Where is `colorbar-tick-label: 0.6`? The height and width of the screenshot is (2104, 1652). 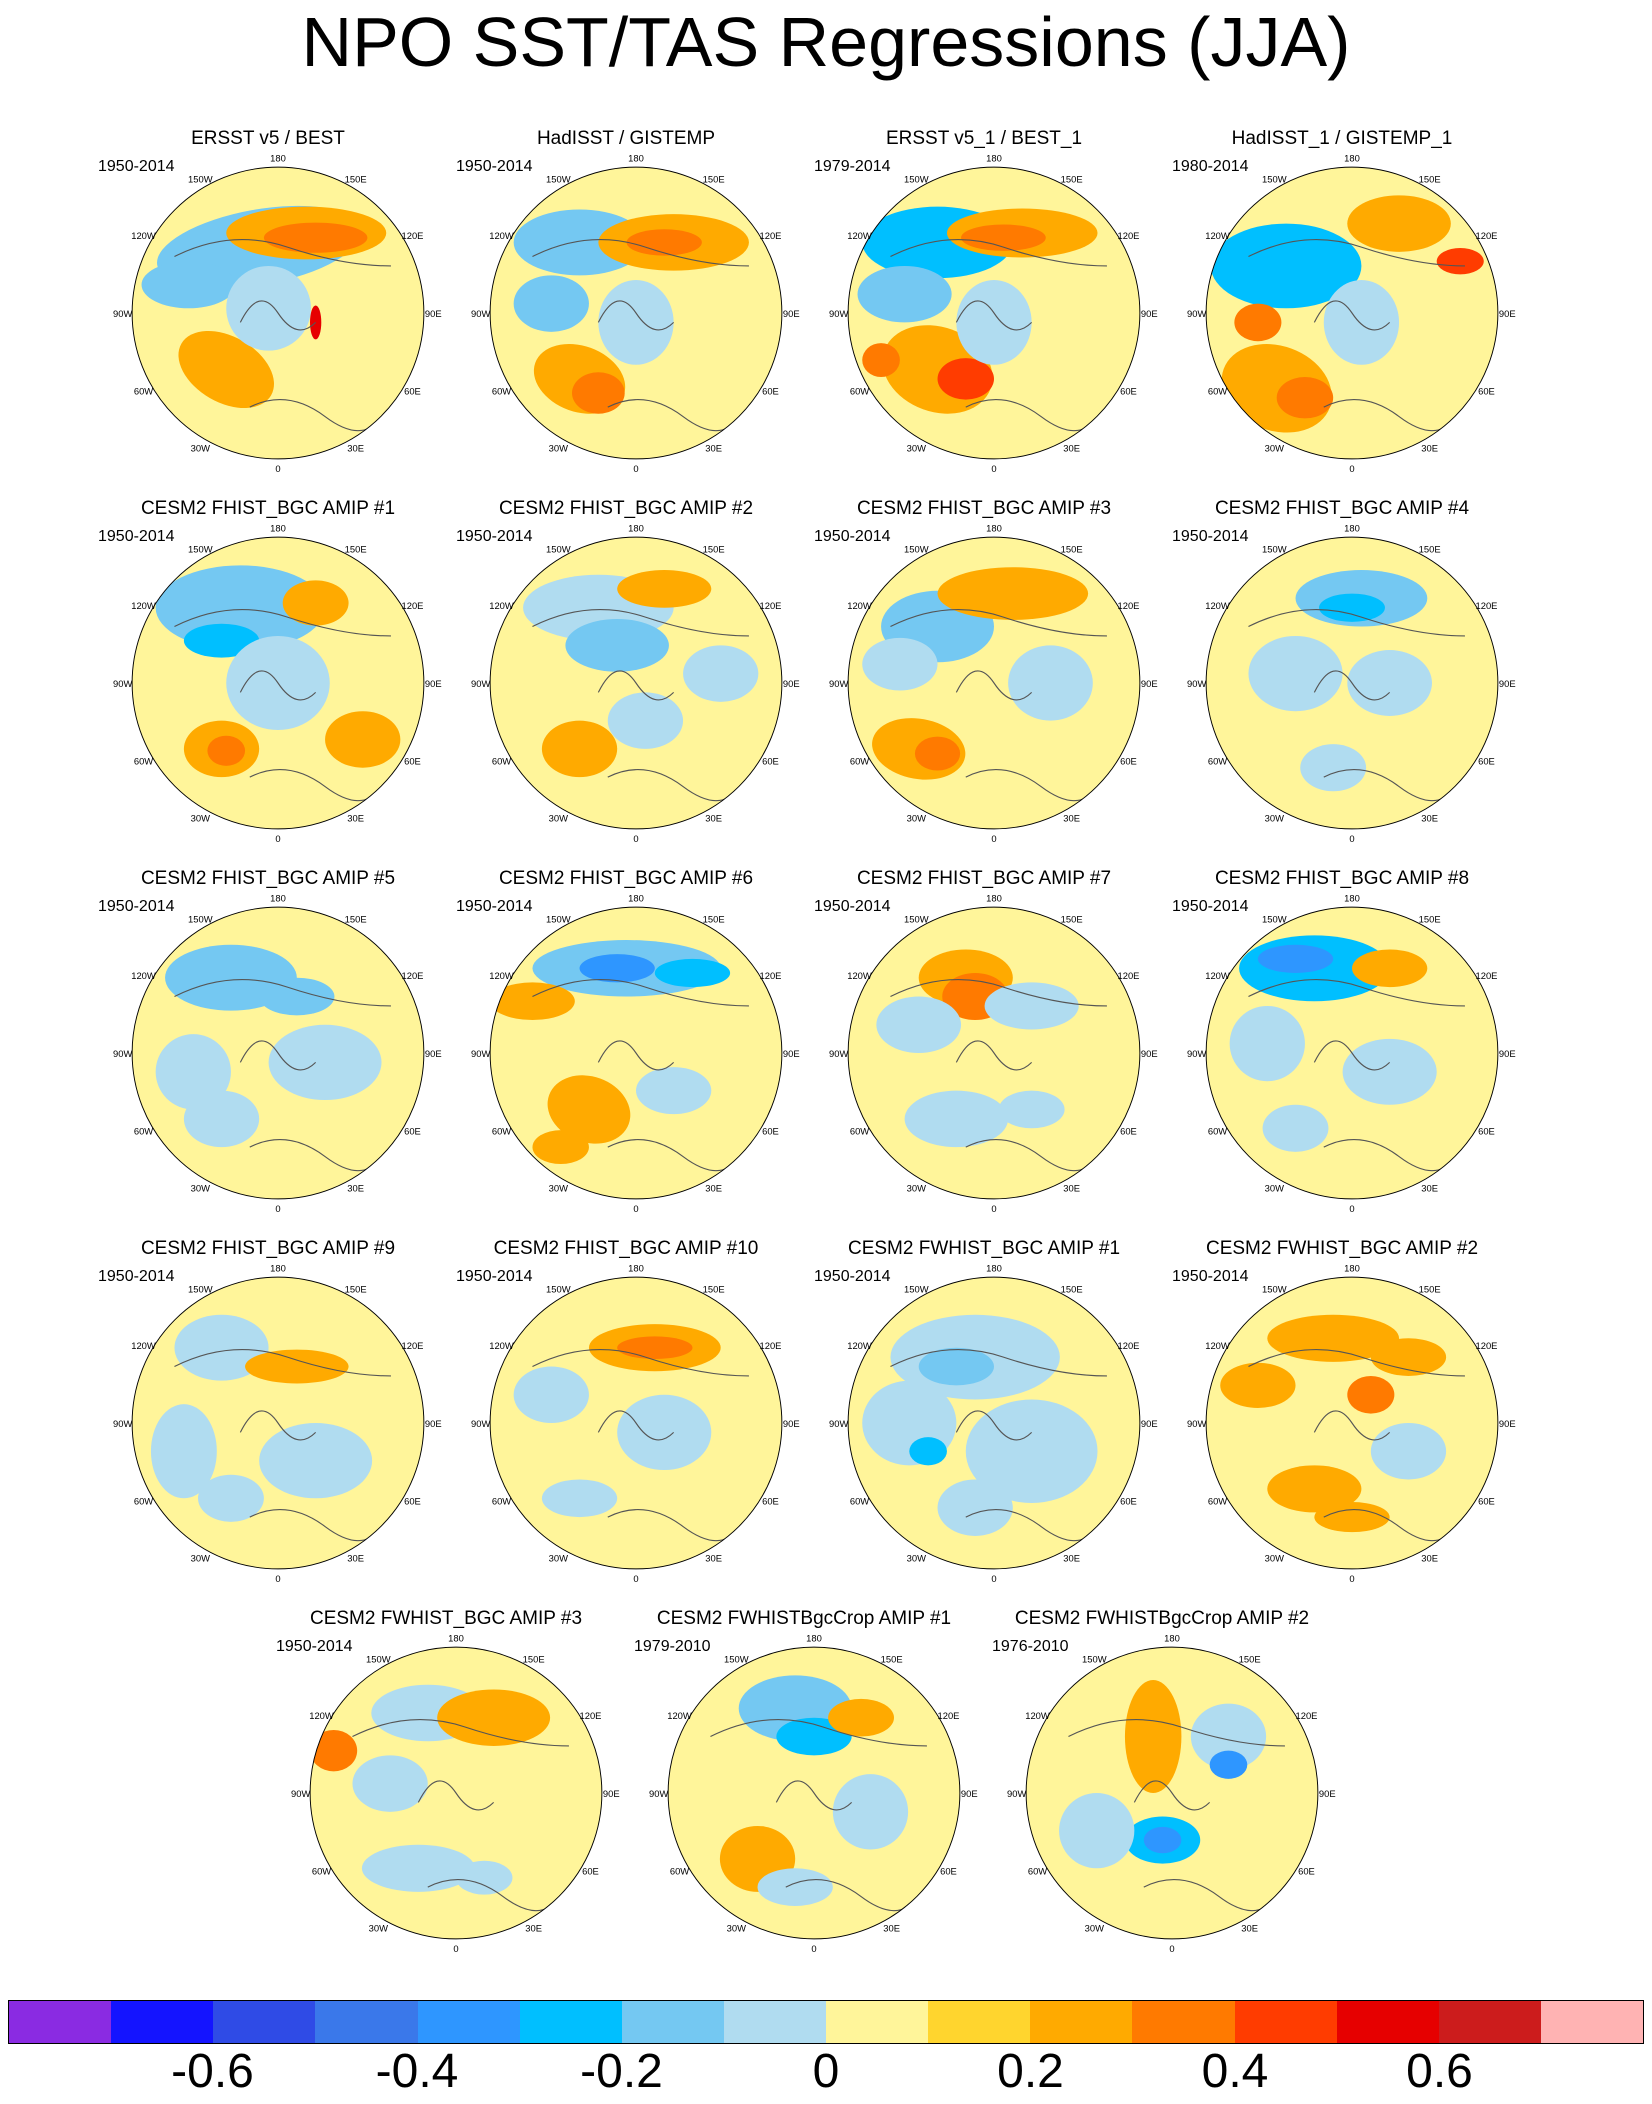 colorbar-tick-label: 0.6 is located at coordinates (1439, 2071).